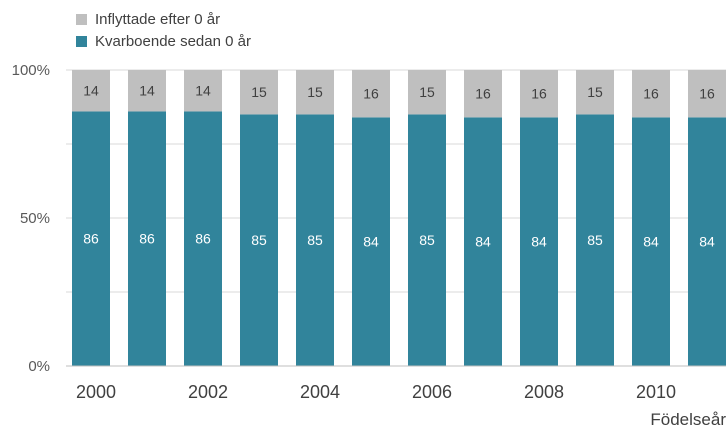 This screenshot has height=432, width=726. I want to click on y-tick-label: 50%, so click(35, 218).